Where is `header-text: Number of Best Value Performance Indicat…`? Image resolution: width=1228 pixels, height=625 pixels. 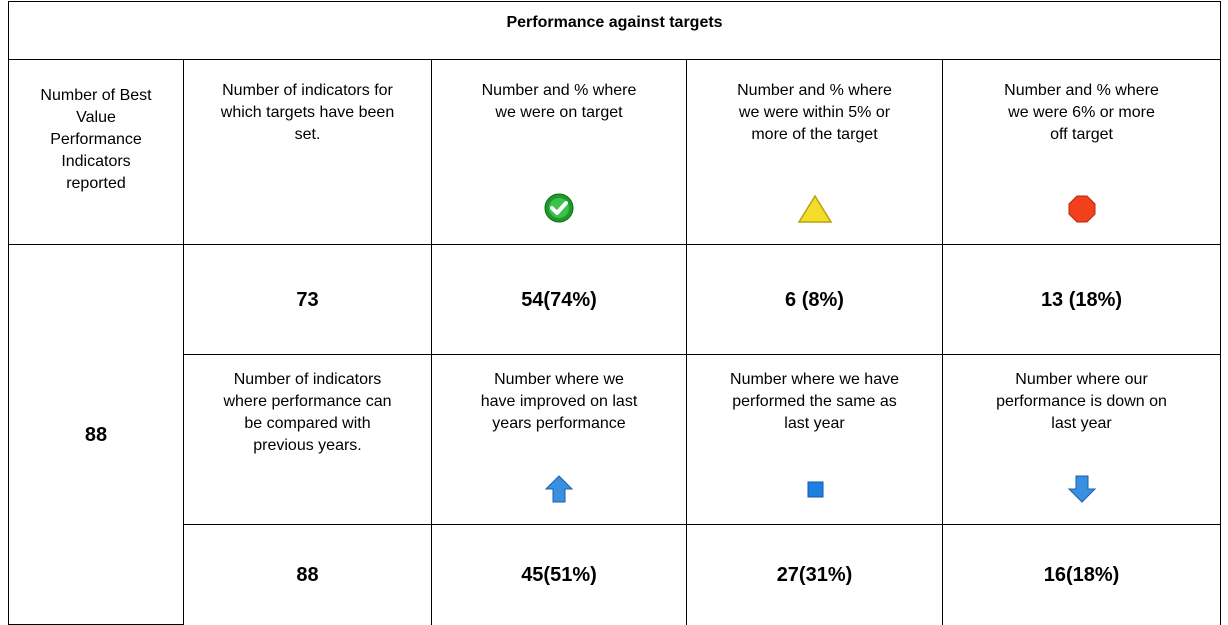 header-text: Number of Best Value Performance Indicat… is located at coordinates (96, 139).